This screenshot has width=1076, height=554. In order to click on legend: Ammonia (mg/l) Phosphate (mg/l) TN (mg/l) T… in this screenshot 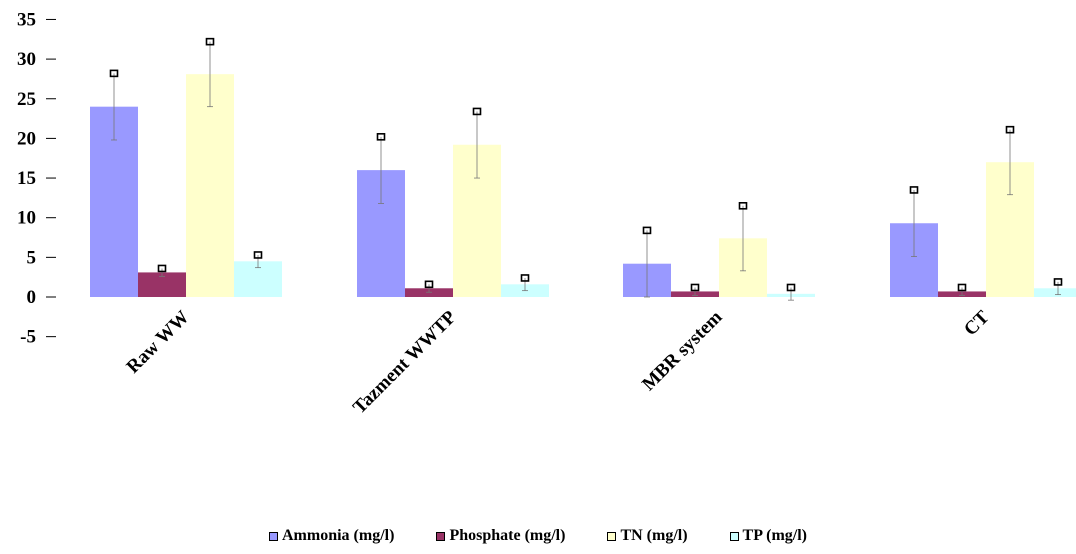, I will do `click(538, 536)`.